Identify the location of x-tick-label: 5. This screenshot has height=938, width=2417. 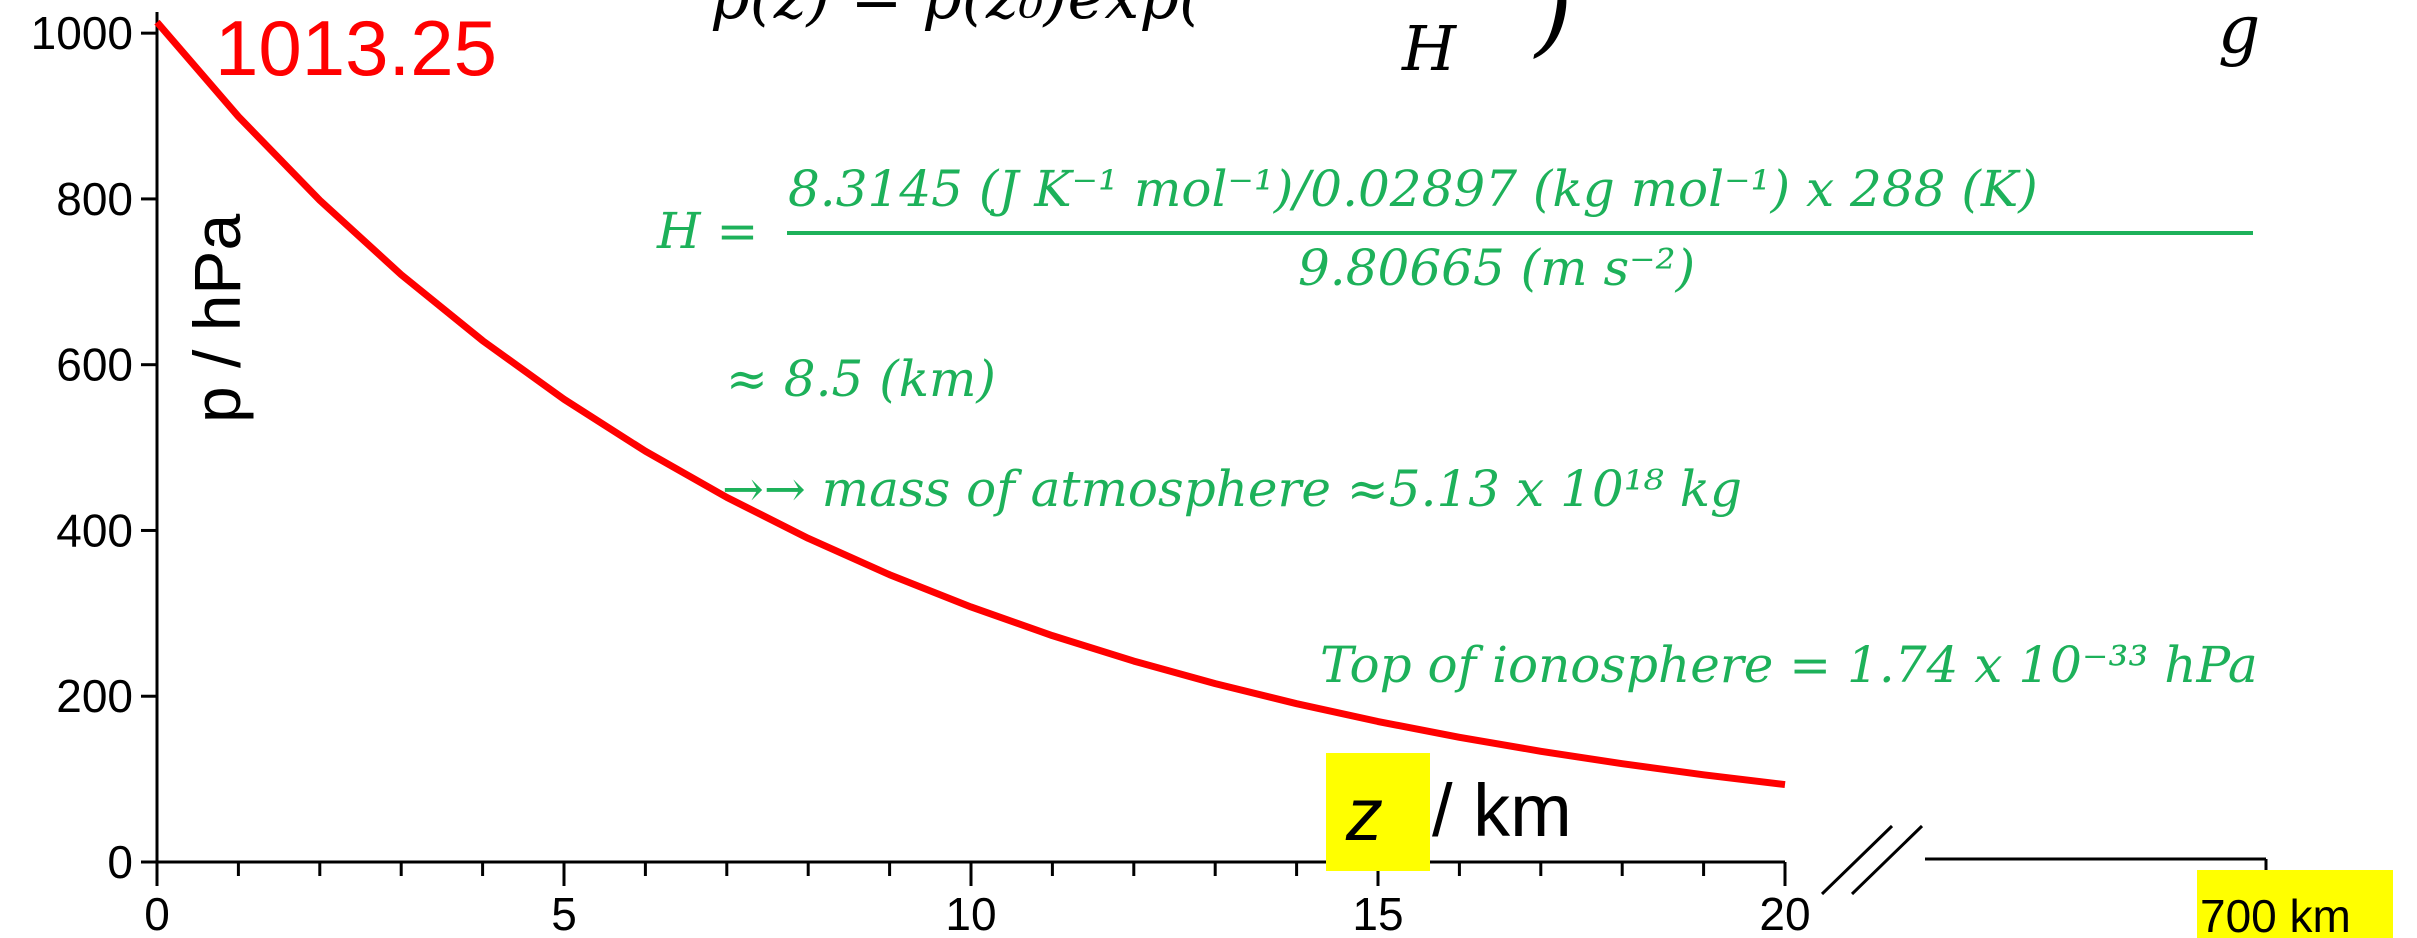
(564, 913).